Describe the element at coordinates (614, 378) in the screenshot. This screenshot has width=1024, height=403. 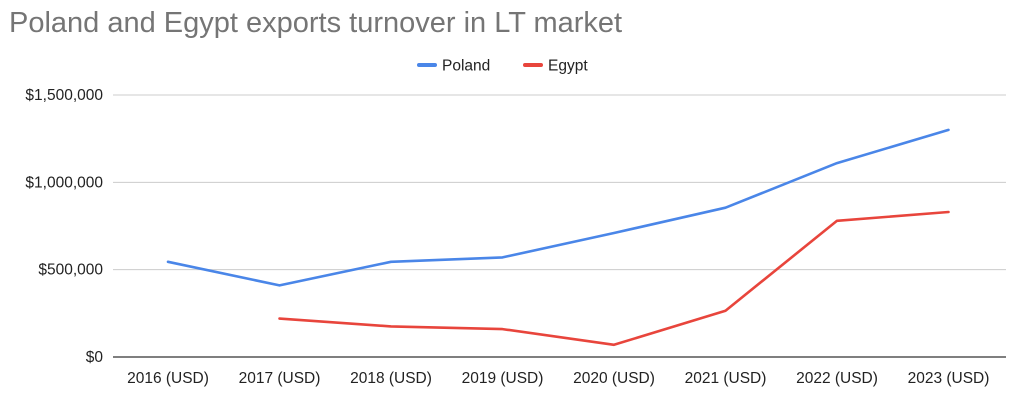
I see `x-tick-label: 2020 (USD)` at that location.